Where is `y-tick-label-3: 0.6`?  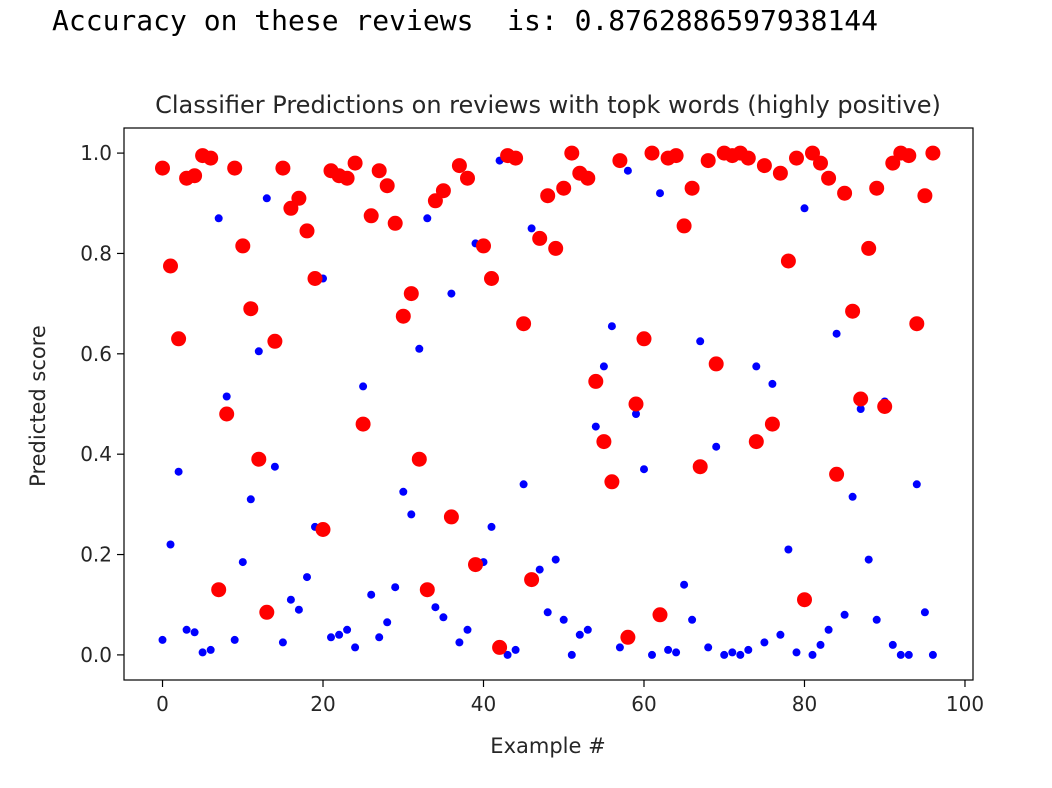
y-tick-label-3: 0.6 is located at coordinates (96, 354).